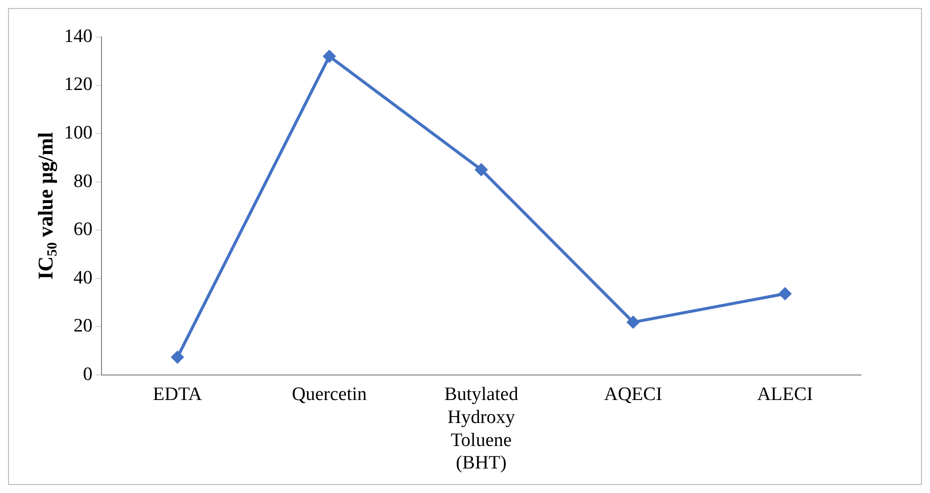 This screenshot has height=493, width=930. Describe the element at coordinates (83, 277) in the screenshot. I see `y-tick-label: 40` at that location.